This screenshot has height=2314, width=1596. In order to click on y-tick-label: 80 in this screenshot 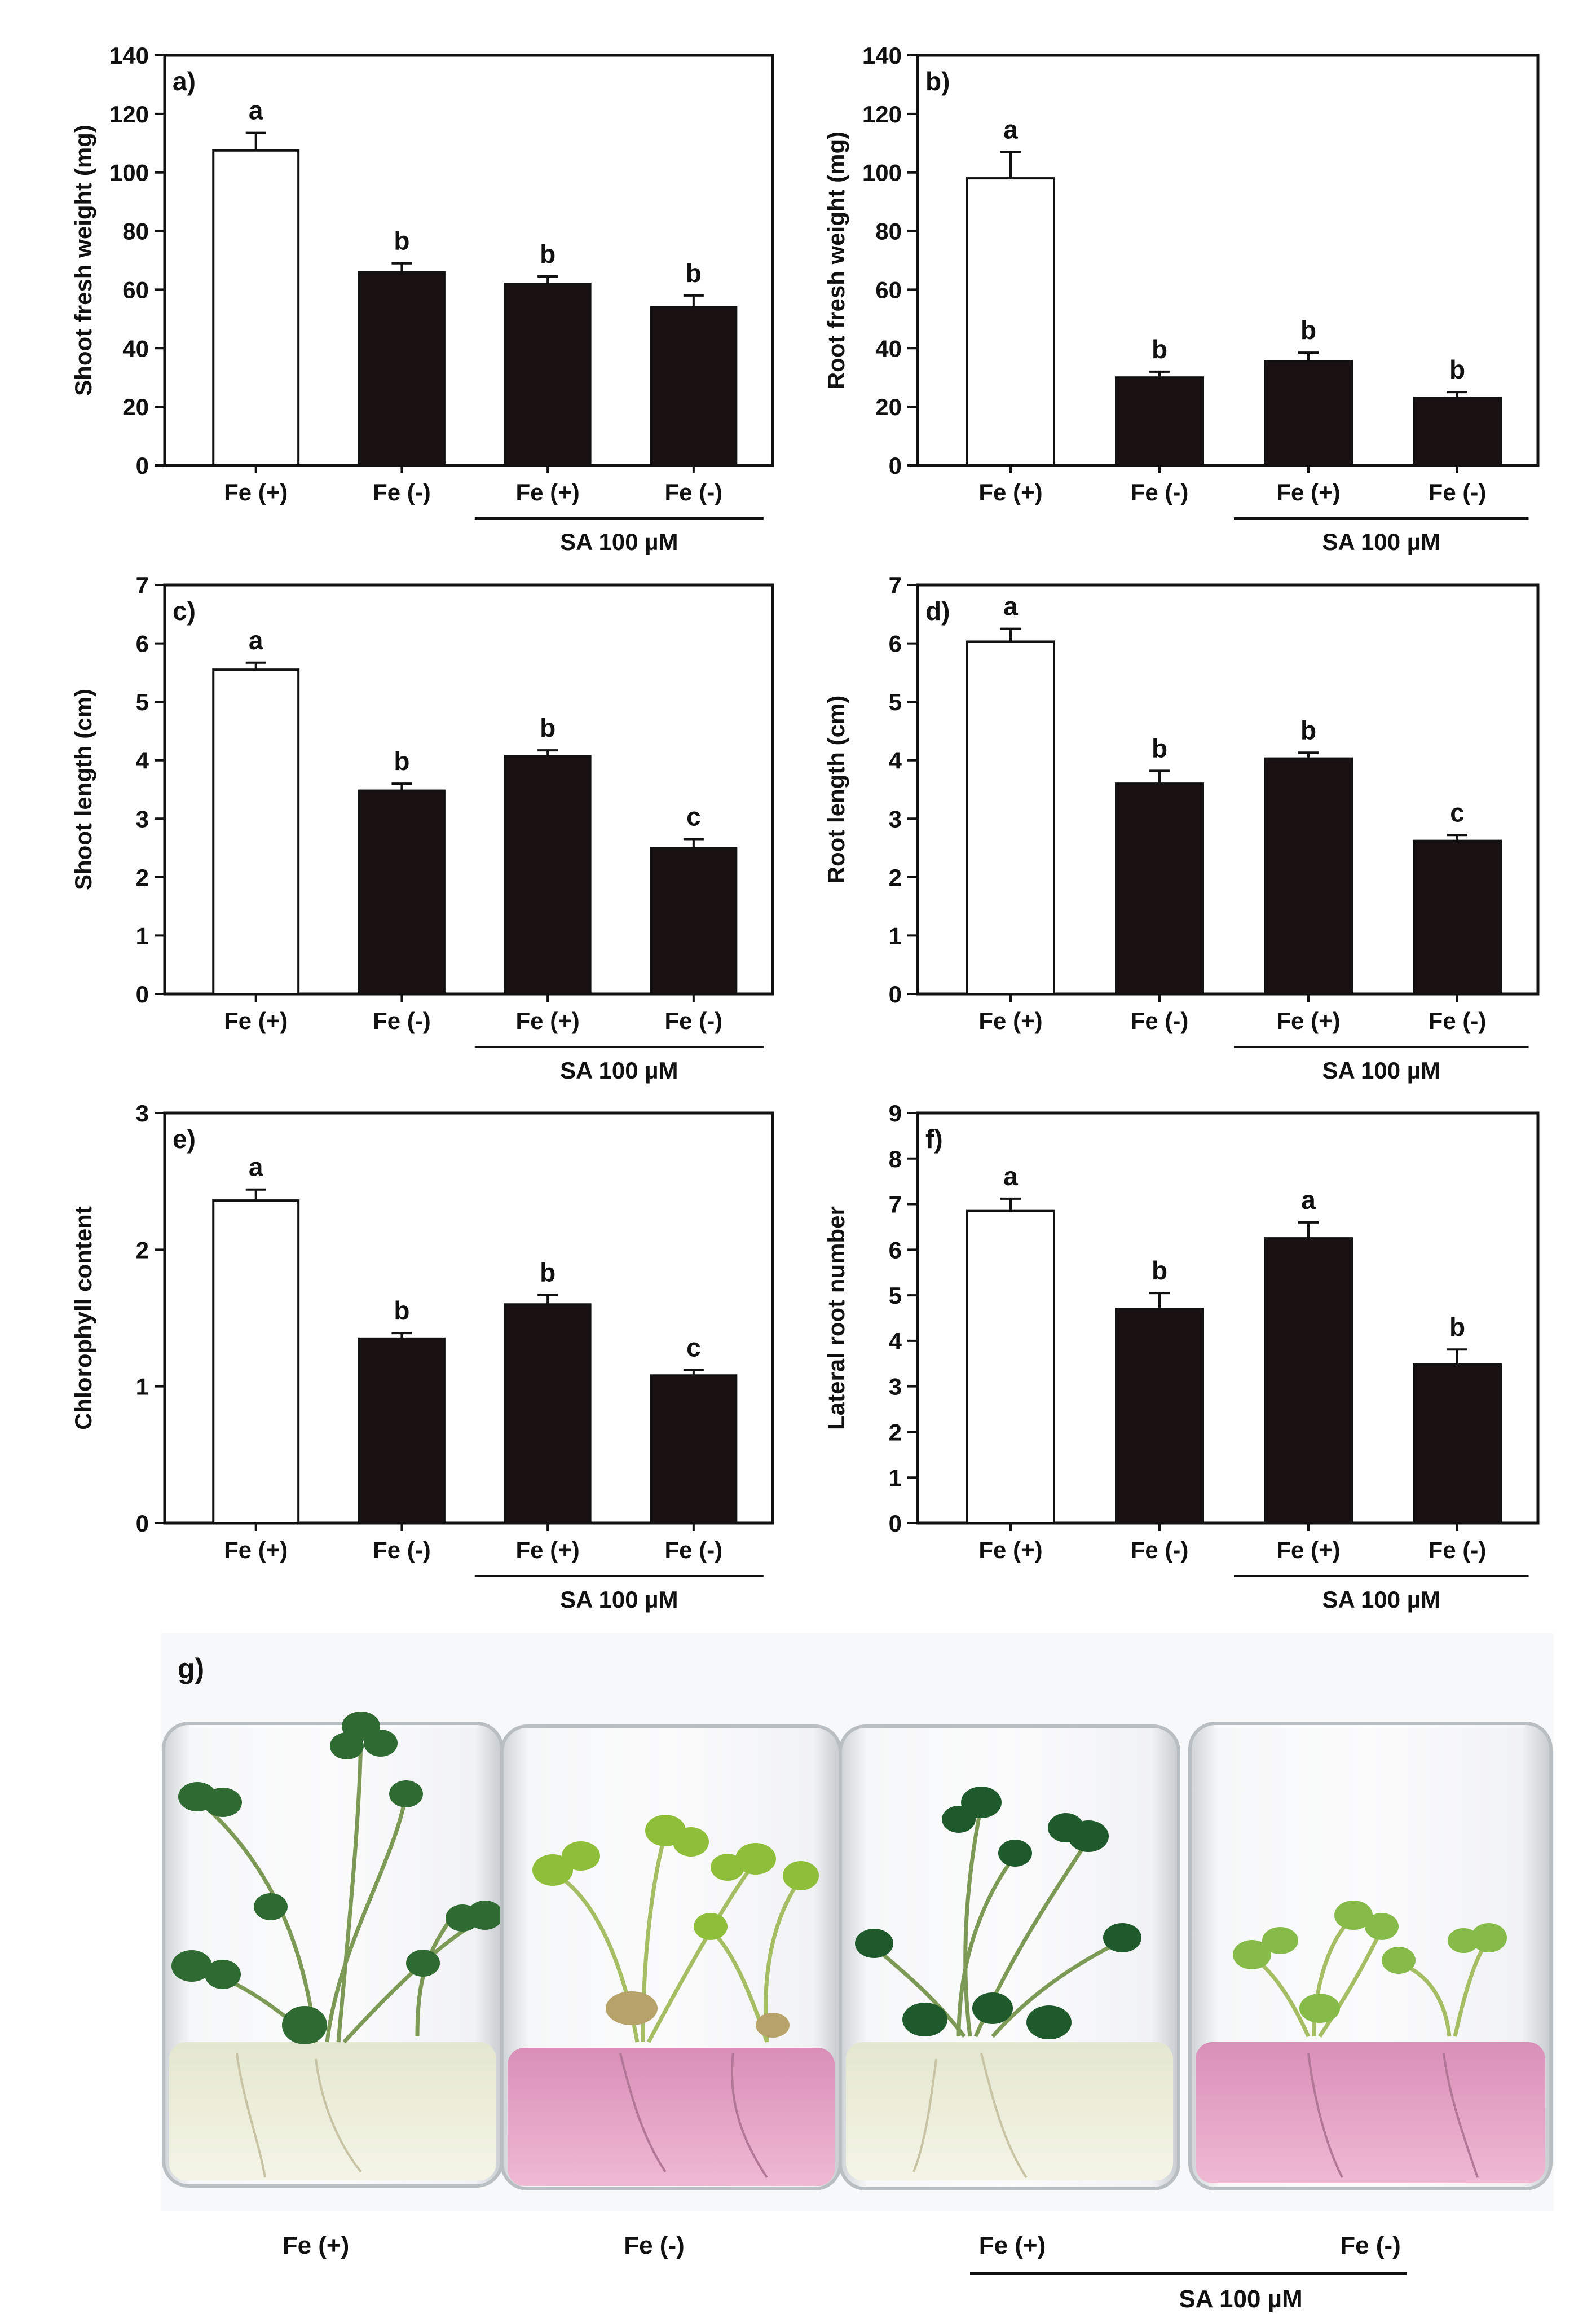, I will do `click(888, 231)`.